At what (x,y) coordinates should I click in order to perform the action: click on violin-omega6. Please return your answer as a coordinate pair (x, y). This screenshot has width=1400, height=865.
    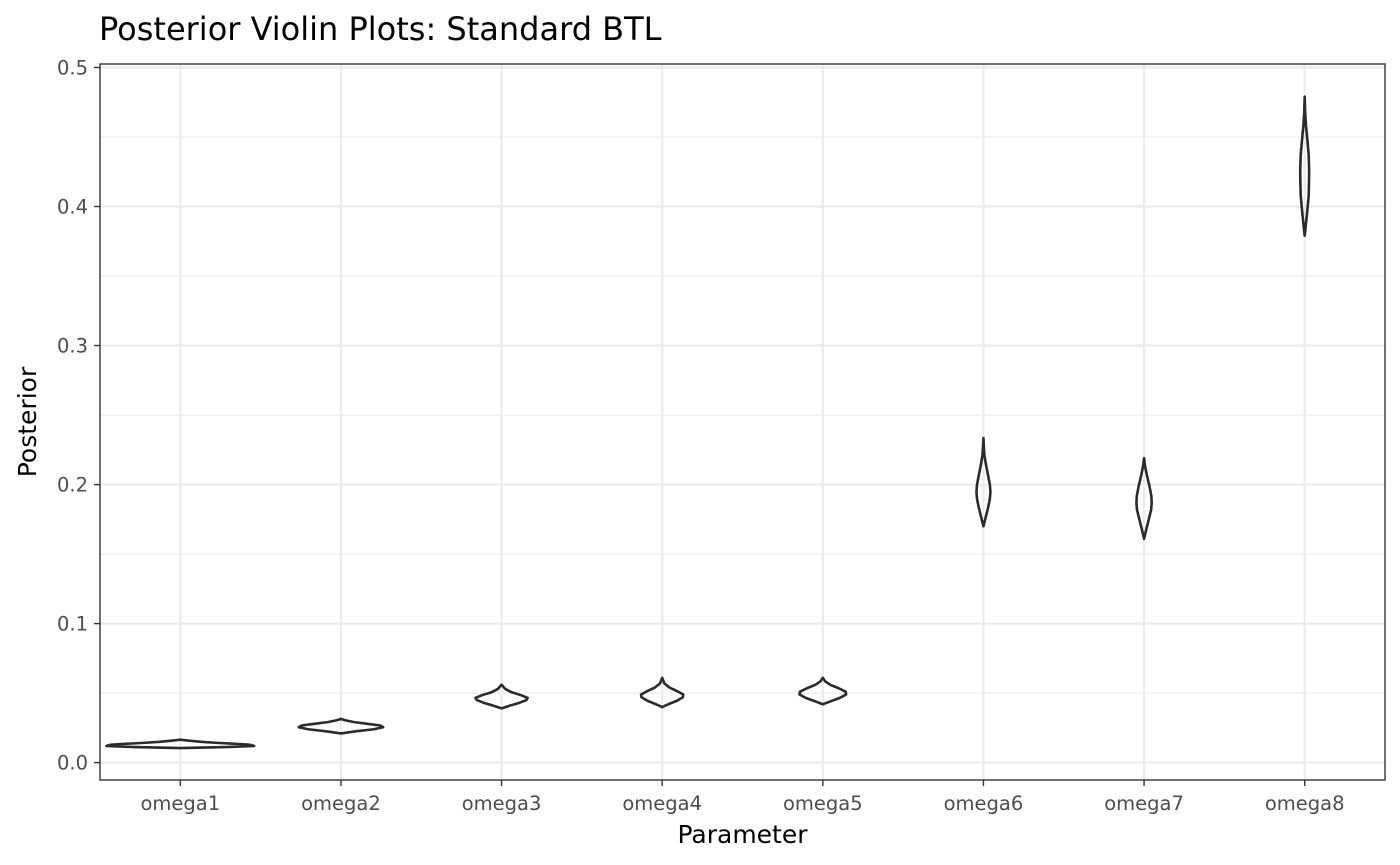
    Looking at the image, I should click on (983, 482).